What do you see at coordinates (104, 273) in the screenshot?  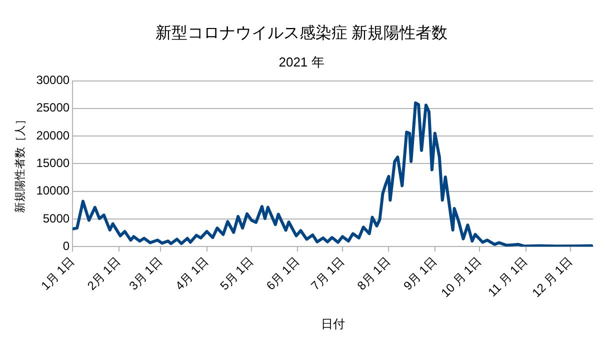 I see `x-tick-label: 2月 1日` at bounding box center [104, 273].